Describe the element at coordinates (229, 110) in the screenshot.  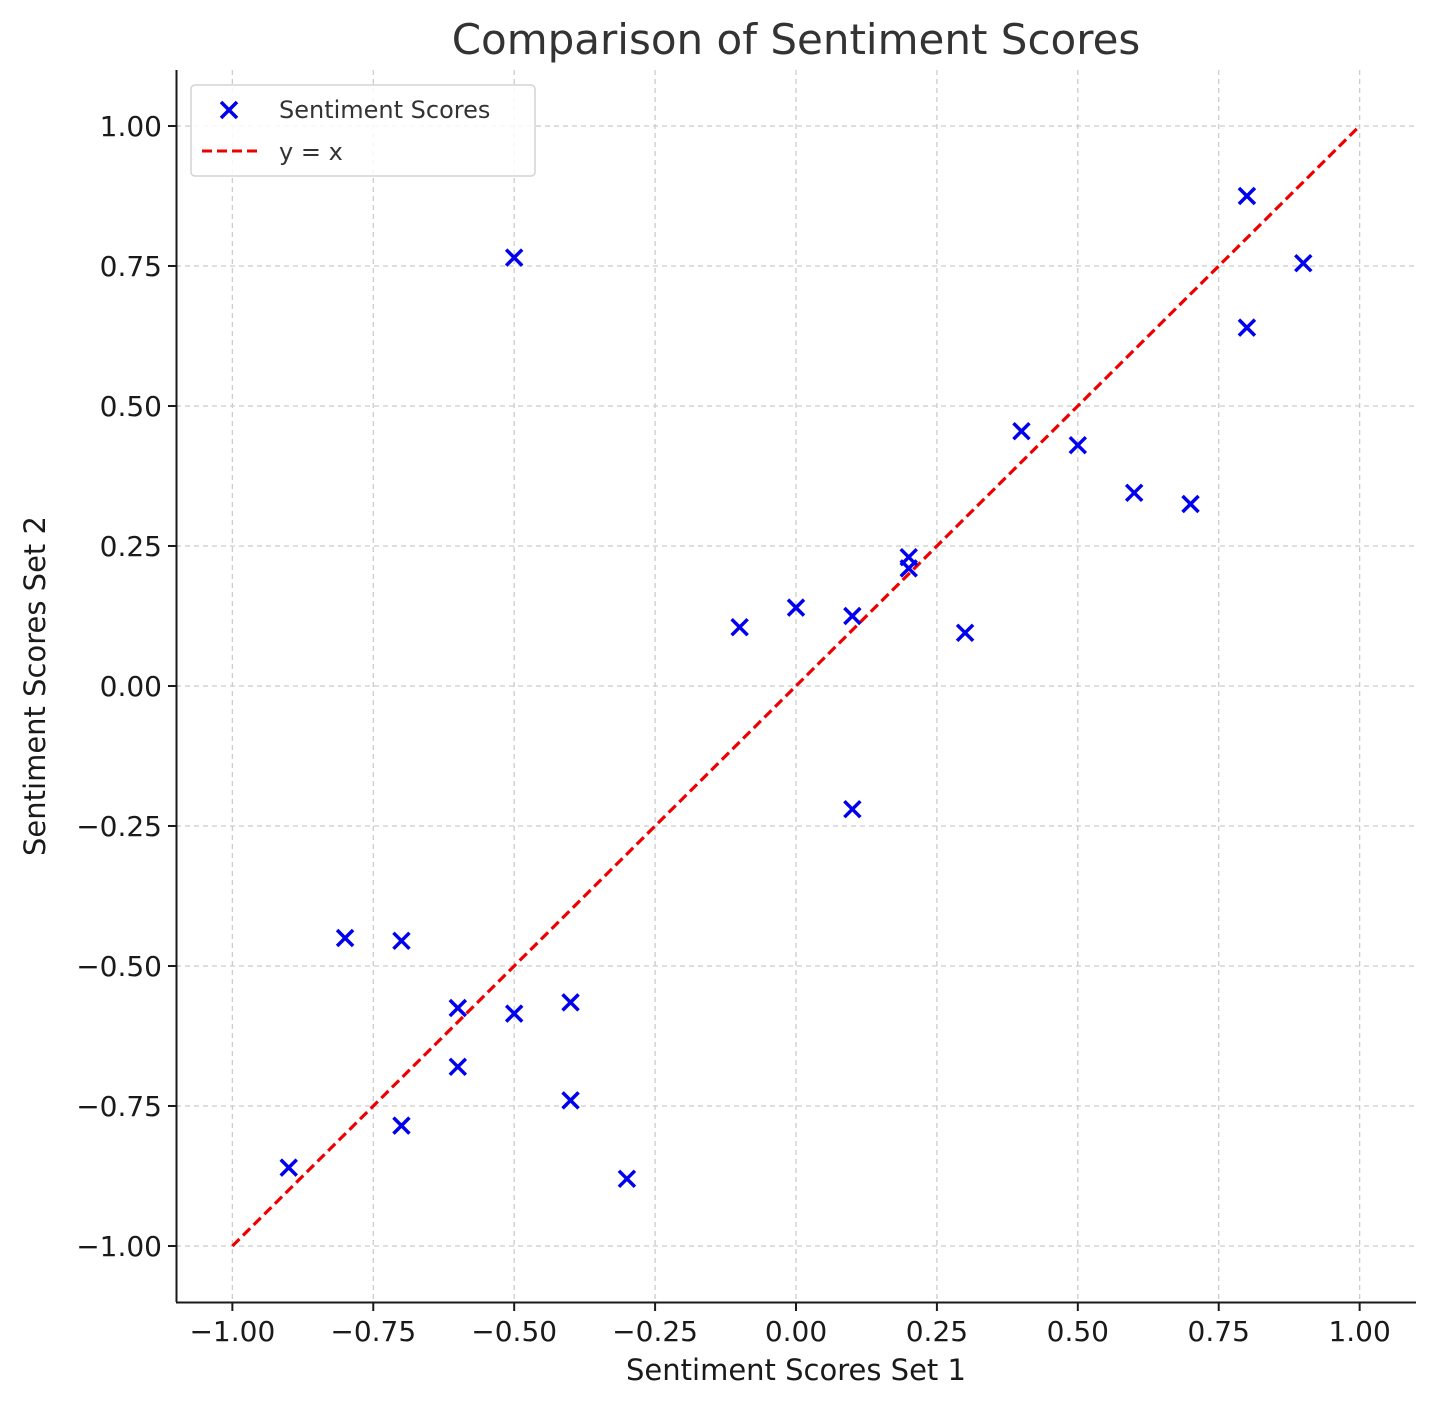
I see `legend-scatter-marker` at that location.